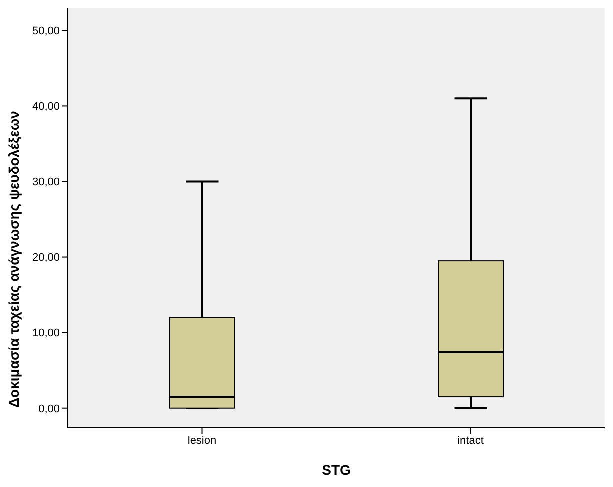  What do you see at coordinates (49, 409) in the screenshot?
I see `y-tick-label: 0,00` at bounding box center [49, 409].